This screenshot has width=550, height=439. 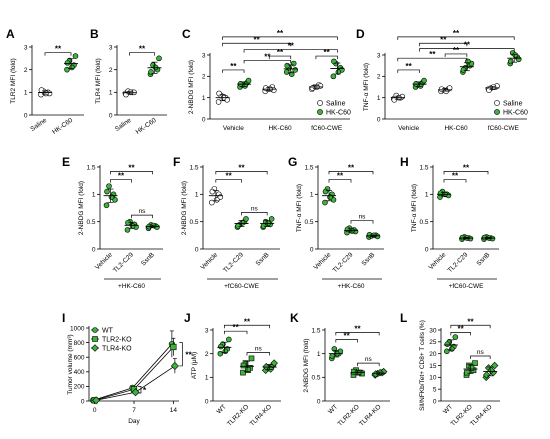 I want to click on y-tick-label: 1.5, so click(x=193, y=167).